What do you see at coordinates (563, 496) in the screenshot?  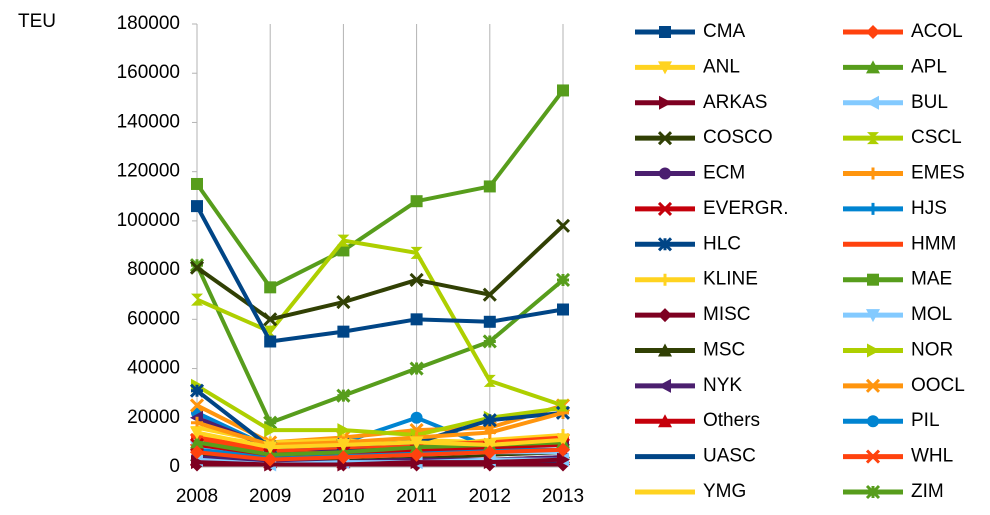 I see `x-tick-label: 2013` at bounding box center [563, 496].